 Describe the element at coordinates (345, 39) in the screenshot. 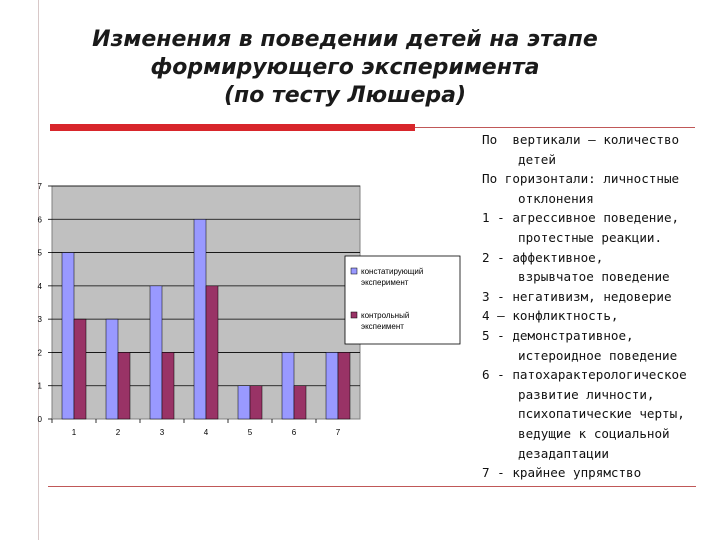

I see `title-line-1: Изменения в поведении детей на этапе` at that location.